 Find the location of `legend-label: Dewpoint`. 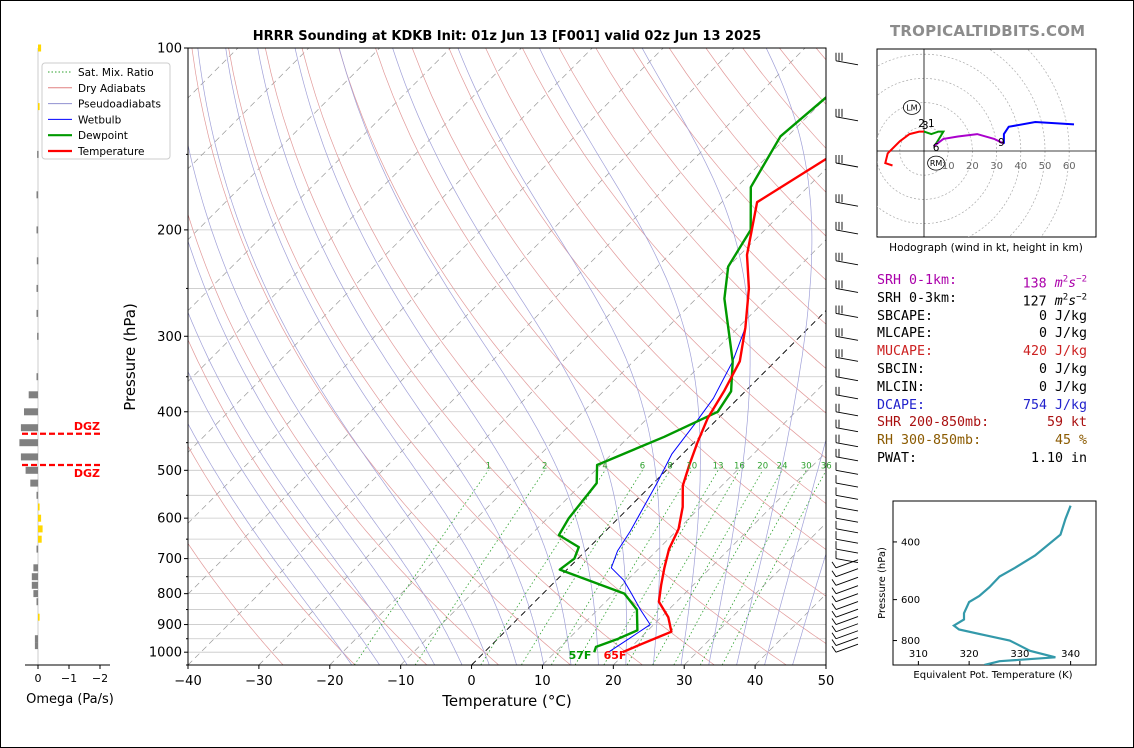

legend-label: Dewpoint is located at coordinates (103, 136).